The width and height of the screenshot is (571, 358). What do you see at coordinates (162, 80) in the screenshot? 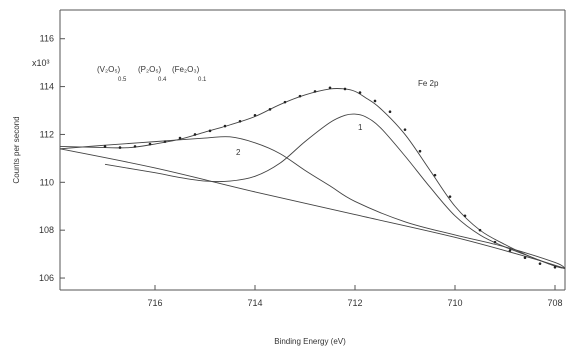
I see `composition-value-p2o5: 0.4` at bounding box center [162, 80].